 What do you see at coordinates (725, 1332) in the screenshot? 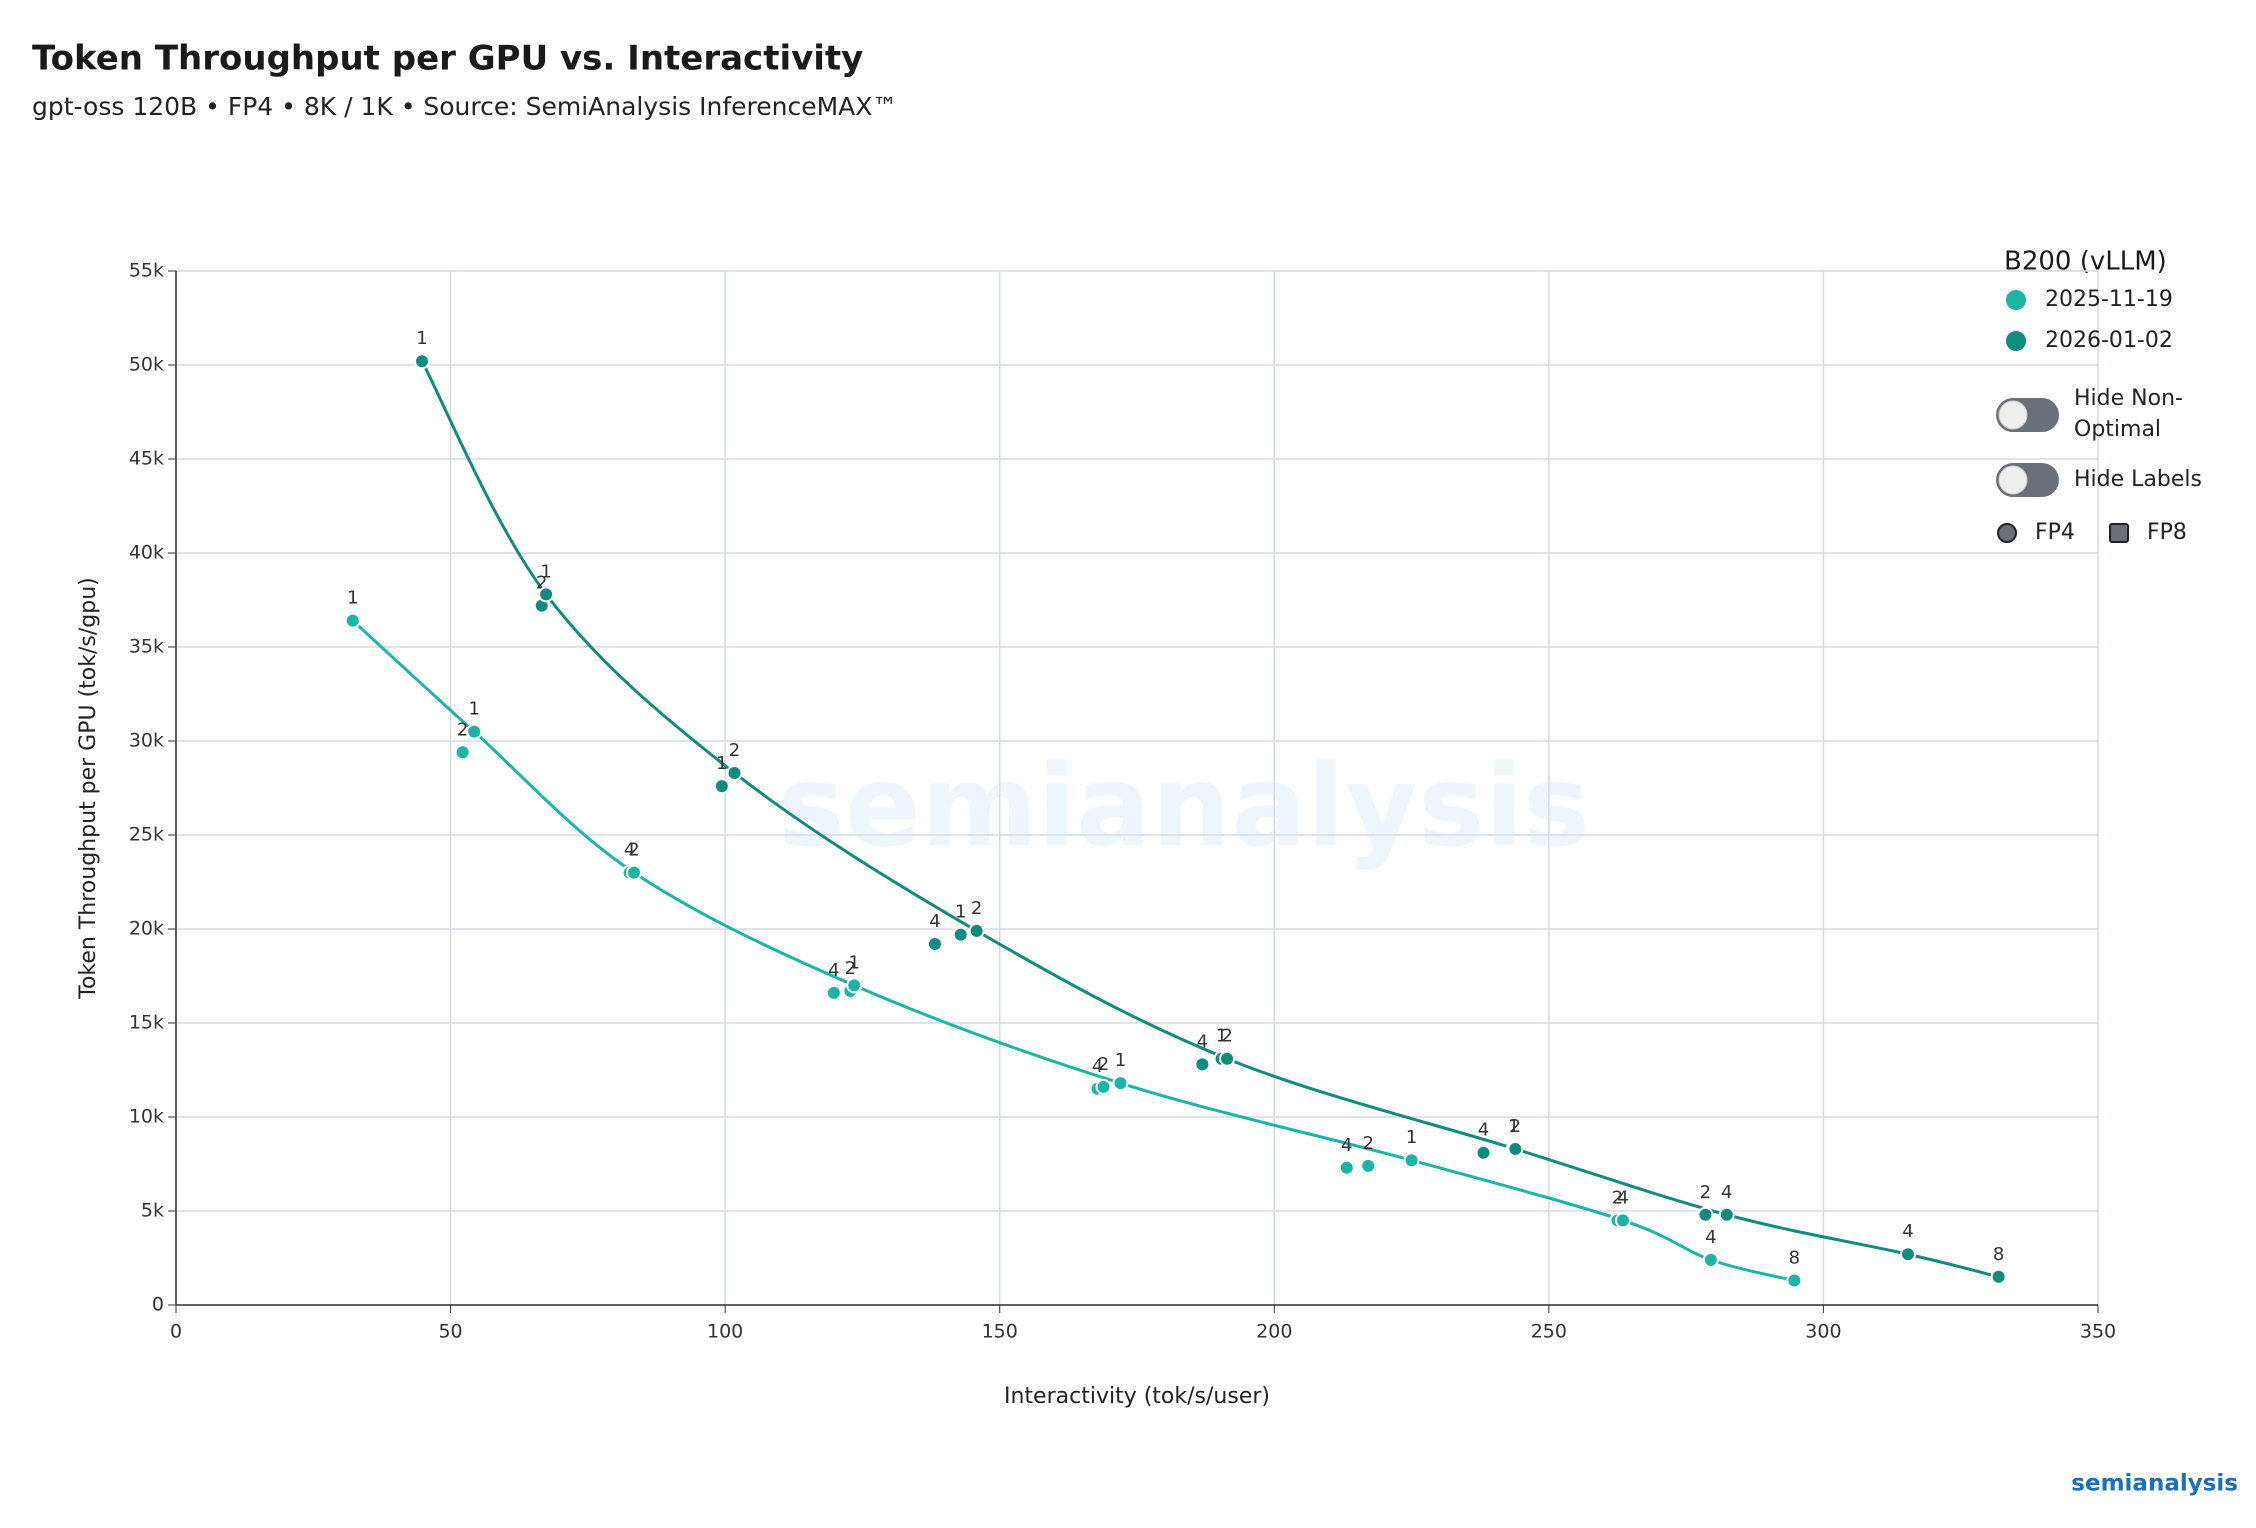
I see `x-tick-label: 100` at bounding box center [725, 1332].